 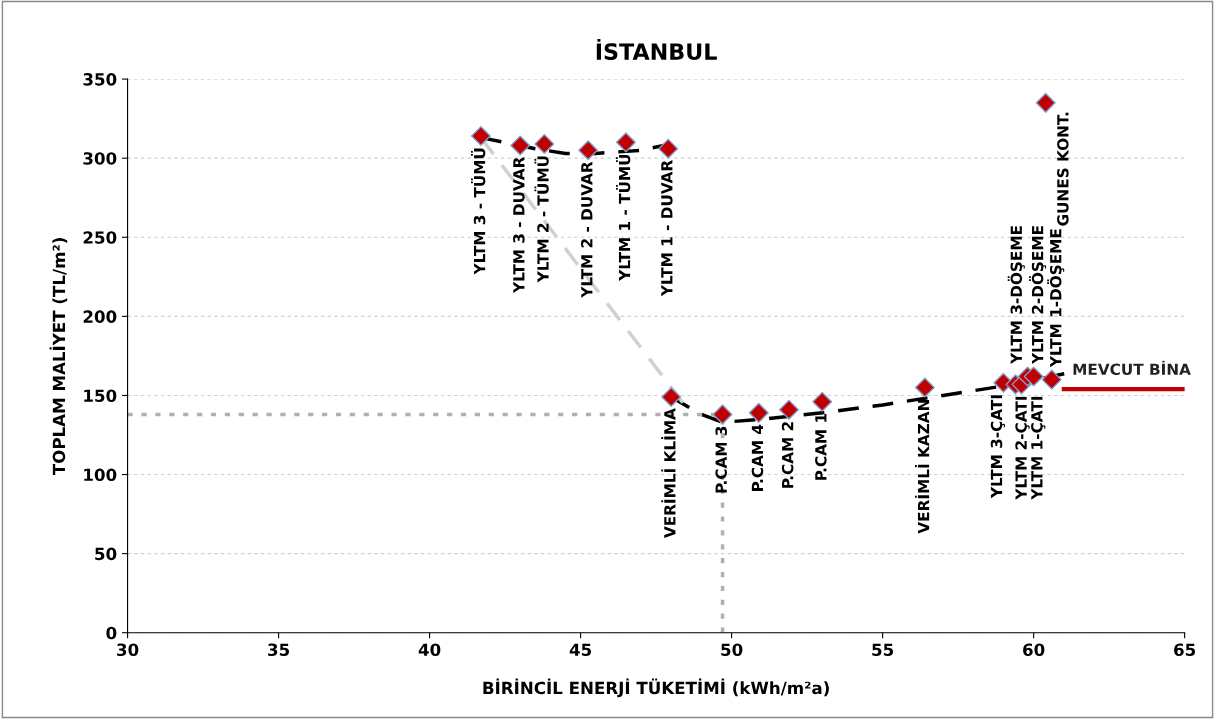 What do you see at coordinates (106, 554) in the screenshot?
I see `y-tick-label: 50` at bounding box center [106, 554].